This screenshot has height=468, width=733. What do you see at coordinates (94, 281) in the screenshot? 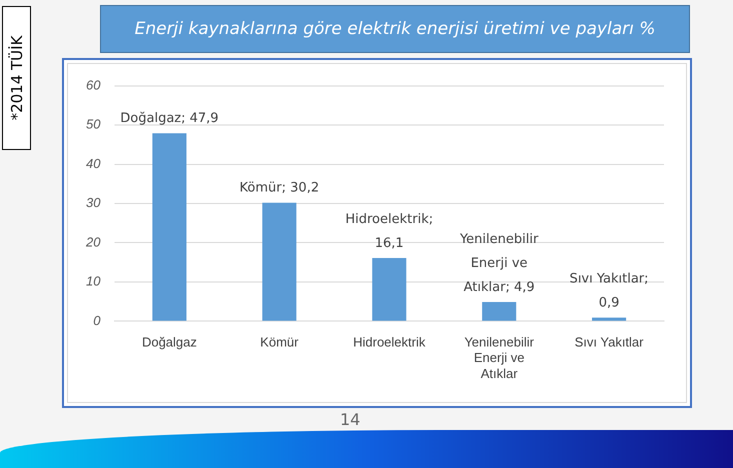
I see `y-tick-label: 10` at bounding box center [94, 281].